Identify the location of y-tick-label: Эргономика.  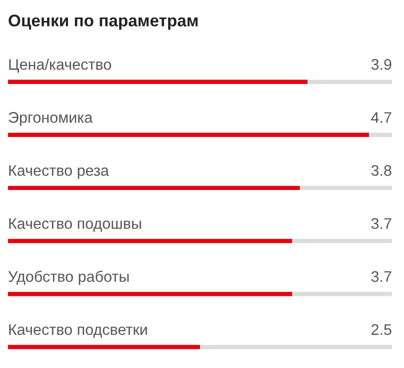
(50, 119).